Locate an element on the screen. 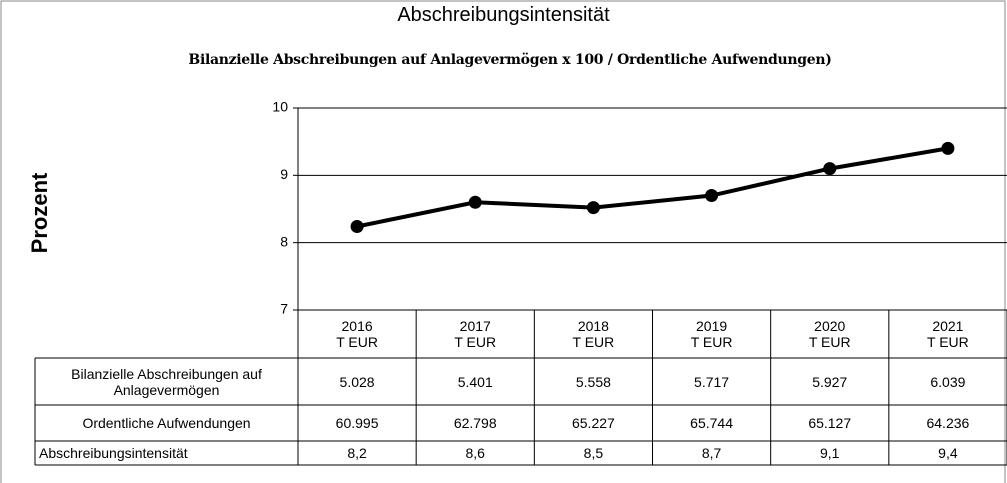 The height and width of the screenshot is (483, 1007). table-cell: 64.236 is located at coordinates (948, 423).